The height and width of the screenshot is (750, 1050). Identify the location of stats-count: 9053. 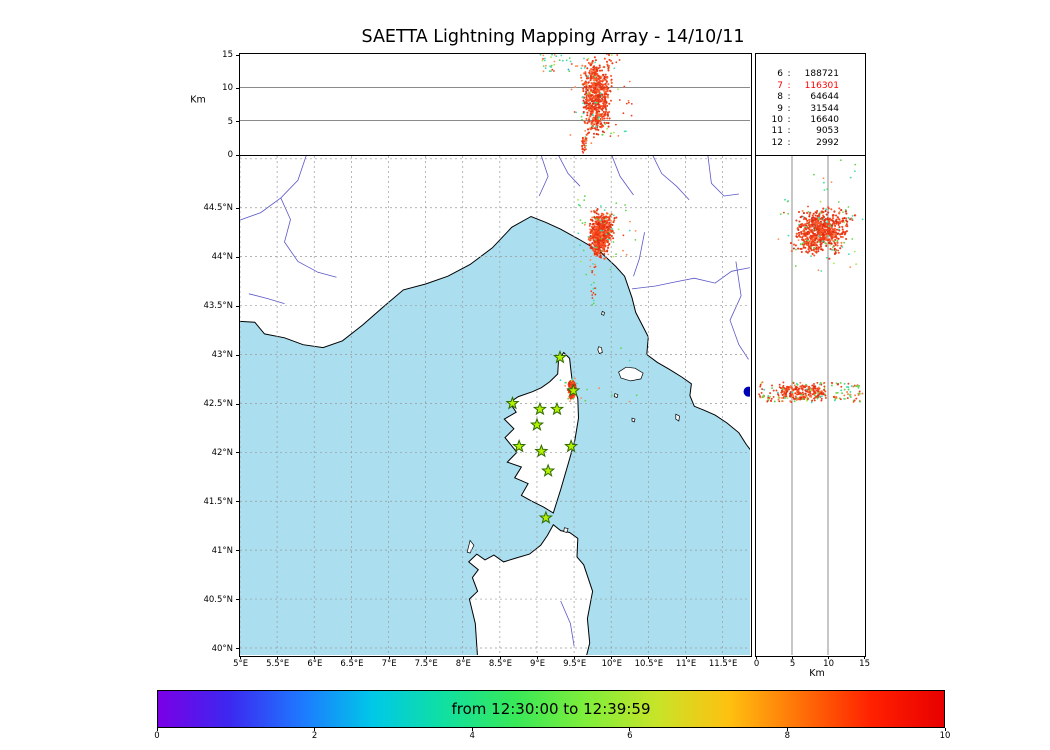
(827, 131).